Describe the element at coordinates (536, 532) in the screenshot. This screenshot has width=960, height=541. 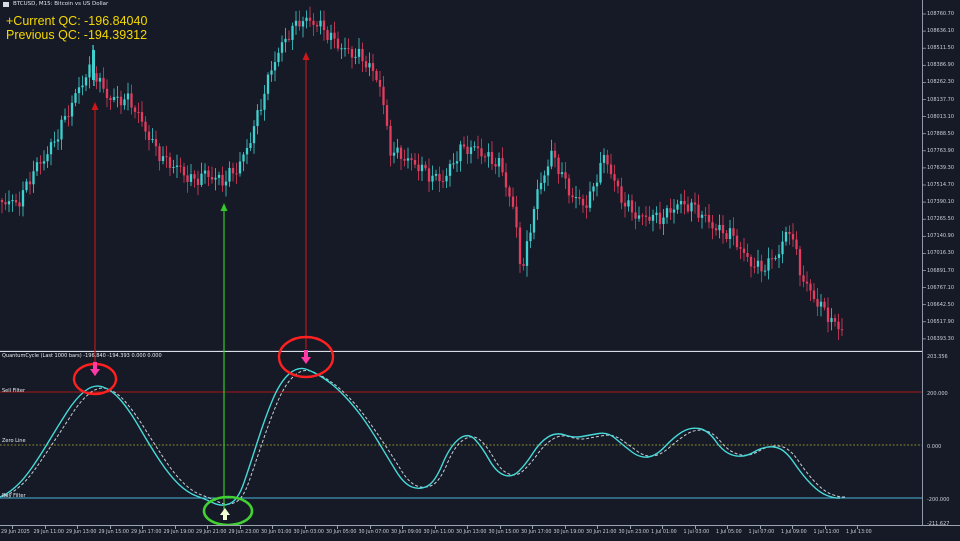
I see `time-tick-label: 30 Jun 17:00` at that location.